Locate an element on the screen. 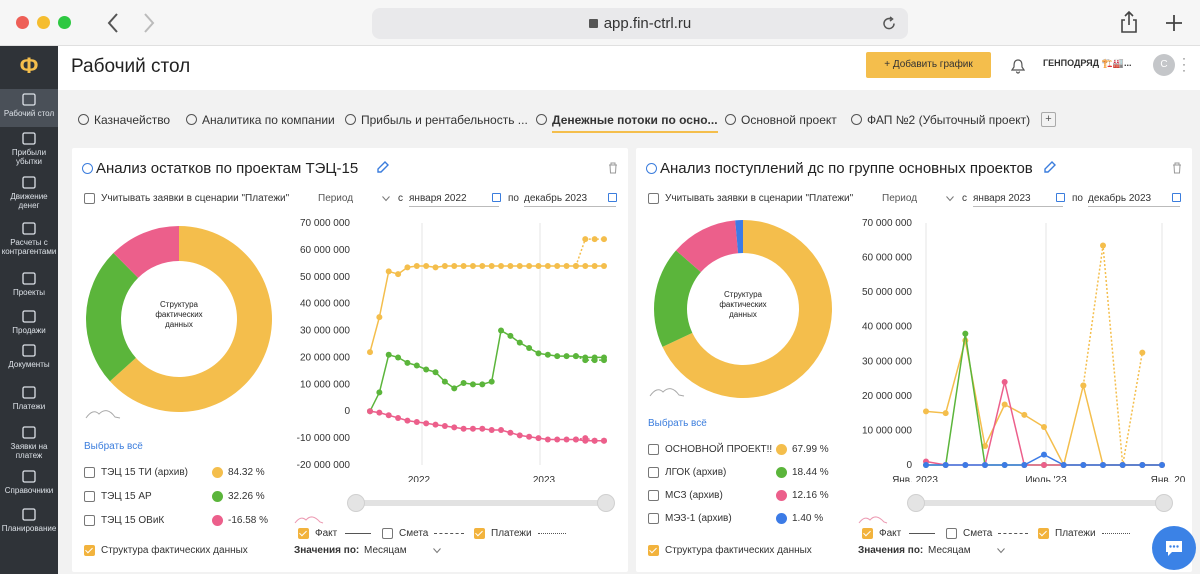  new-tab-icon is located at coordinates (1174, 23).